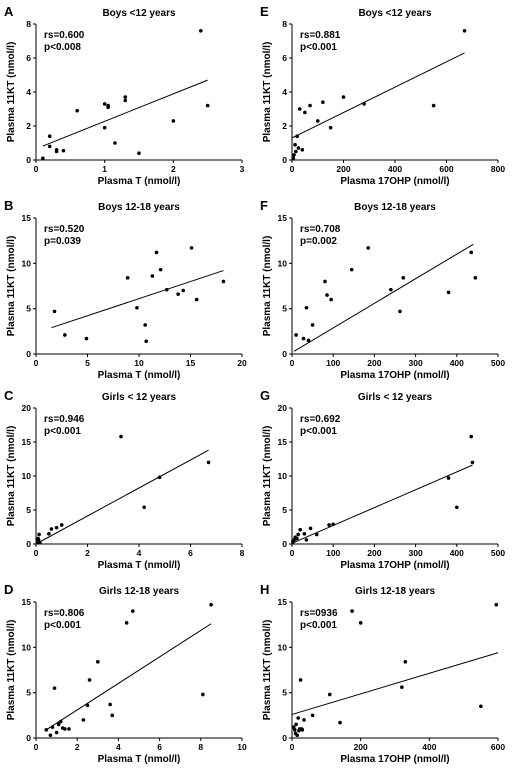 Image resolution: width=520 pixels, height=780 pixels. What do you see at coordinates (498, 747) in the screenshot?
I see `x-tick-label: 600` at bounding box center [498, 747].